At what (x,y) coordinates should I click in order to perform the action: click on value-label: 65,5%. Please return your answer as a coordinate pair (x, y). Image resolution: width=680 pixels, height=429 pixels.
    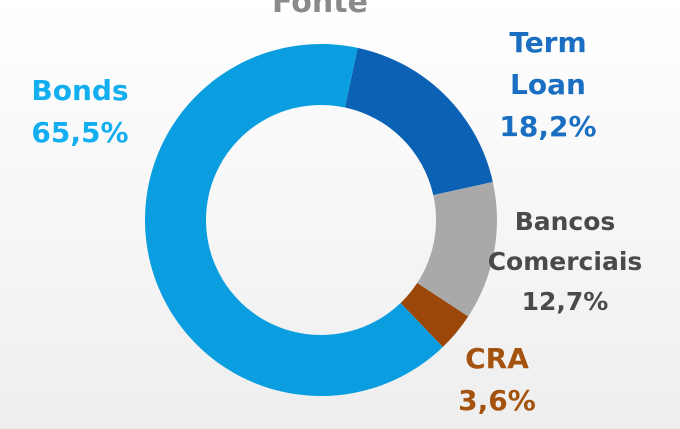
    Looking at the image, I should click on (80, 132).